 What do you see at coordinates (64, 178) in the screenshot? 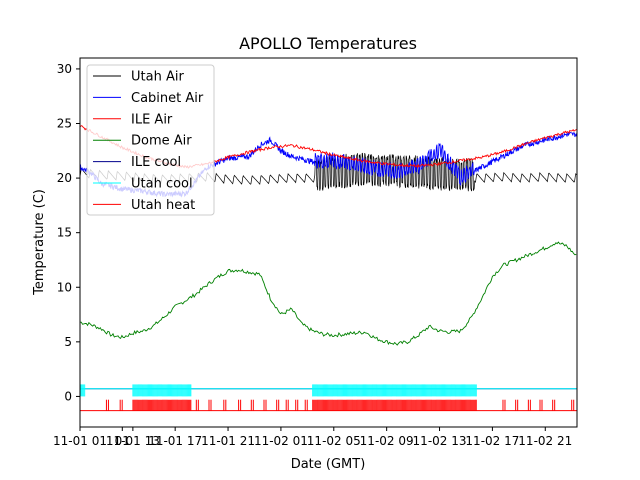
I see `y-tick-label: 20` at bounding box center [64, 178].